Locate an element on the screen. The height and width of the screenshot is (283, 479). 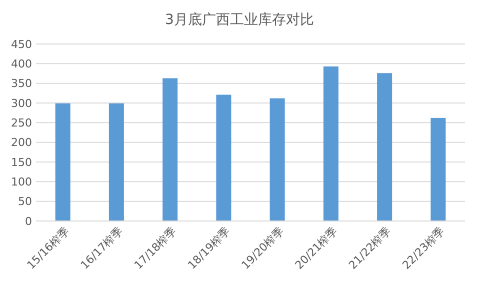
y-tick-label: 0 is located at coordinates (28, 221).